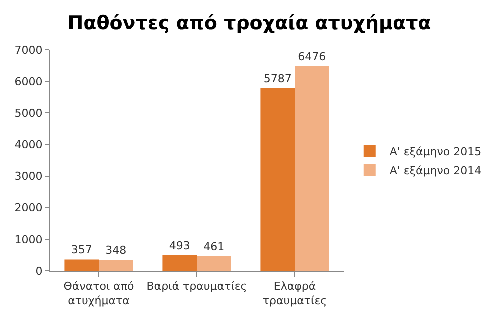 Image resolution: width=499 pixels, height=326 pixels. Describe the element at coordinates (278, 79) in the screenshot. I see `data-label: 5787` at that location.